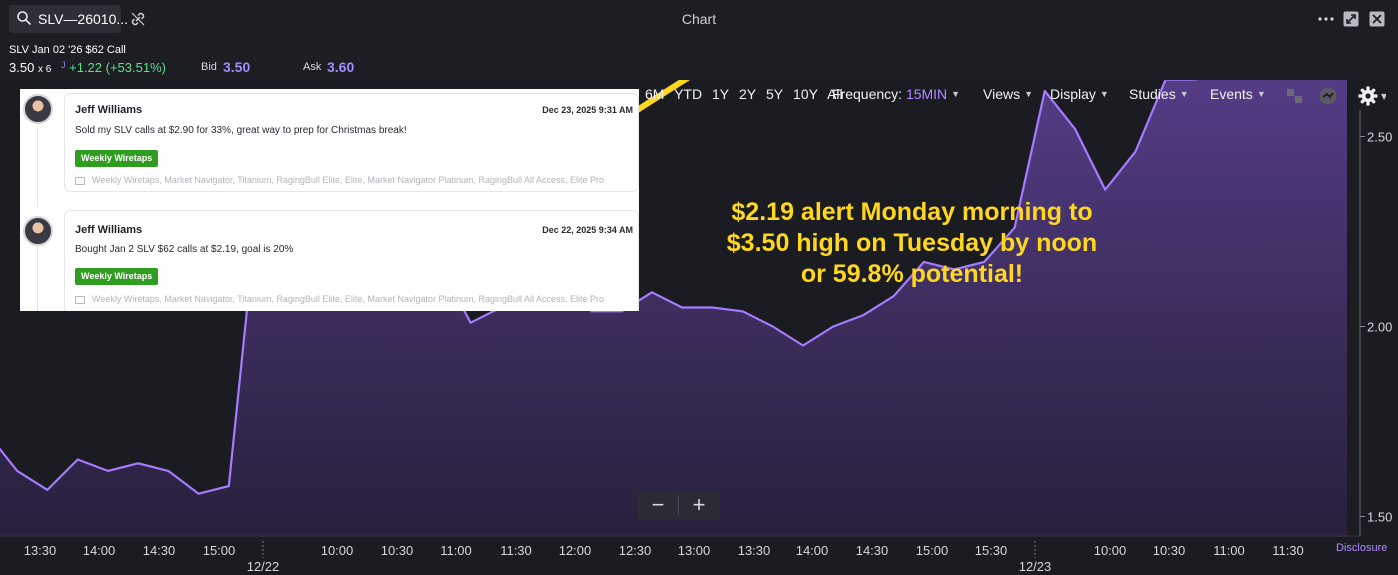 Image resolution: width=1398 pixels, height=575 pixels. I want to click on display-menu: Display ▼, so click(1079, 94).